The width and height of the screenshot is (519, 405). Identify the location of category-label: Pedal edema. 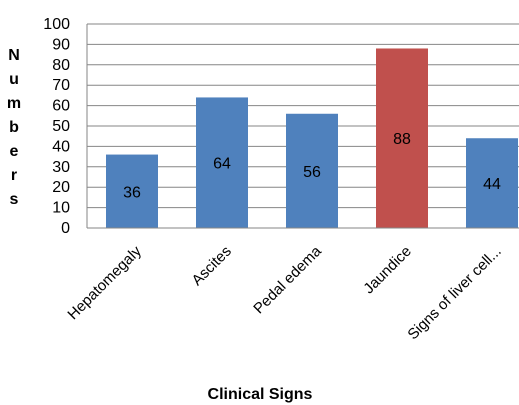
(287, 279).